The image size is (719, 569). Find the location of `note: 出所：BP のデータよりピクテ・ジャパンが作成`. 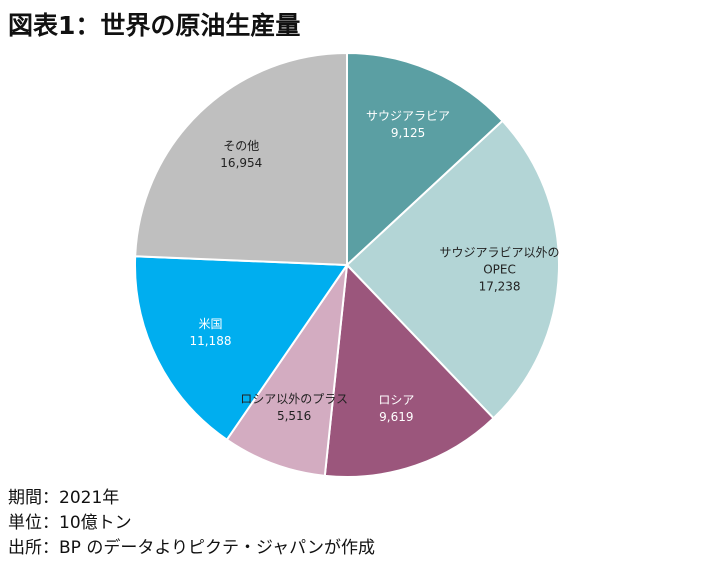

note: 出所：BP のデータよりピクテ・ジャパンが作成 is located at coordinates (191, 548).